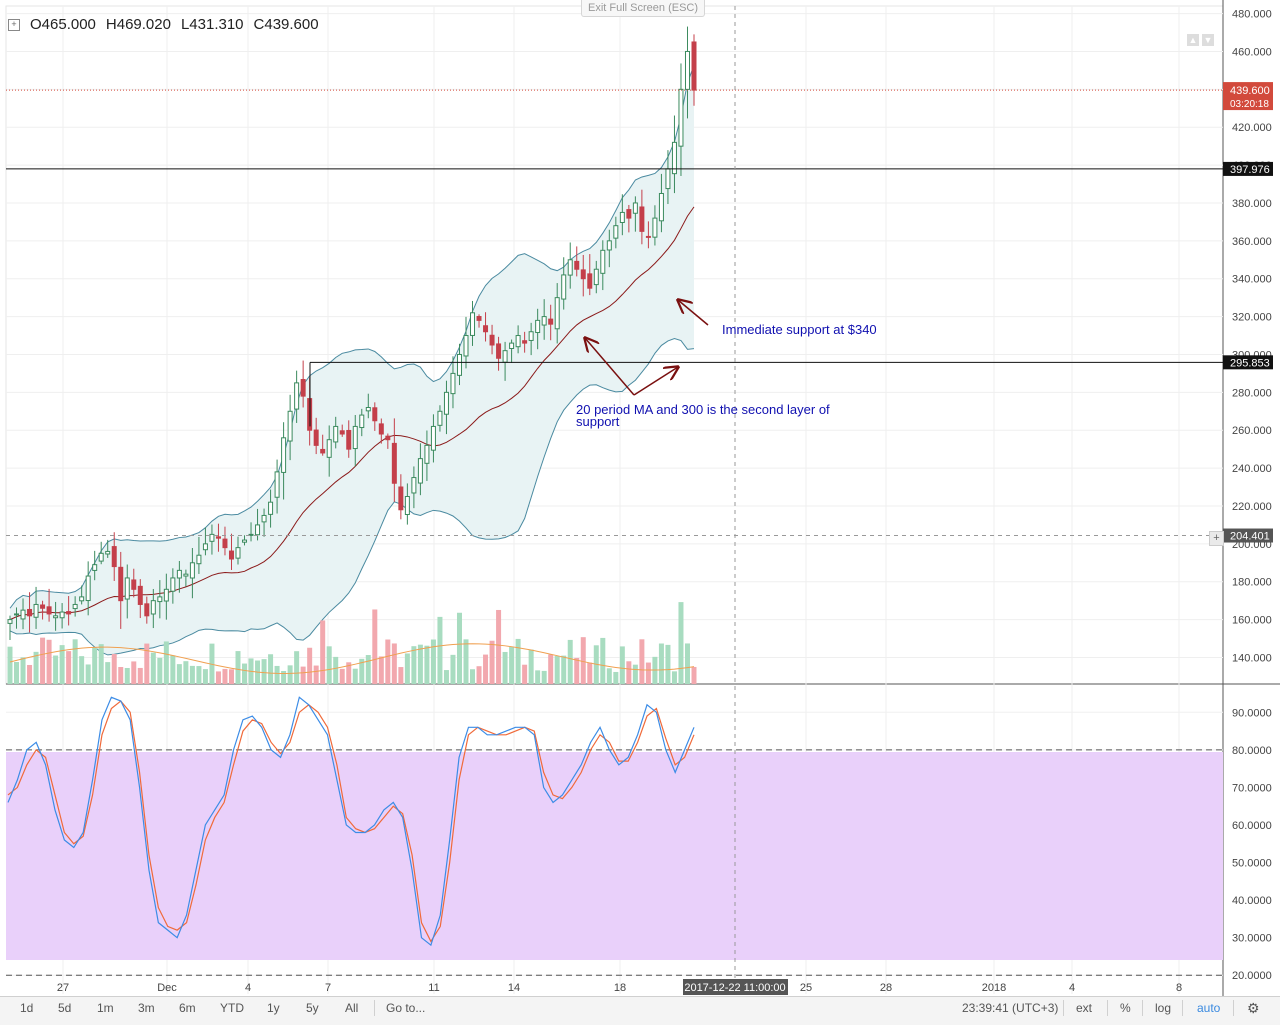 The height and width of the screenshot is (1025, 1280). What do you see at coordinates (105, 1008) in the screenshot?
I see `tf-1m: 1m` at bounding box center [105, 1008].